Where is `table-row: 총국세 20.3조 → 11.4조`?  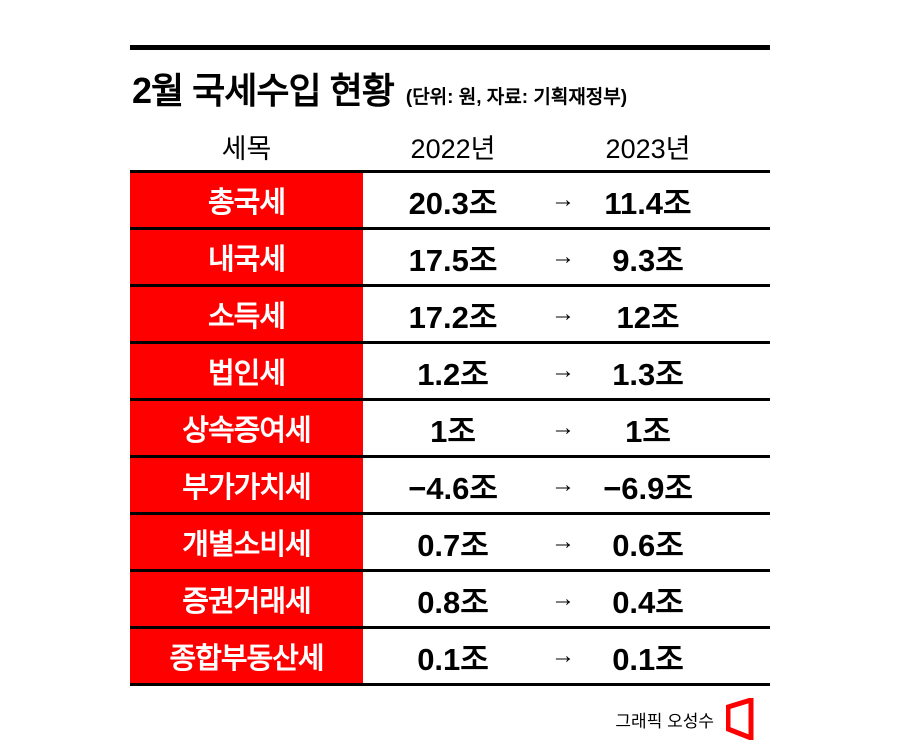 table-row: 총국세 20.3조 → 11.4조 is located at coordinates (450, 198).